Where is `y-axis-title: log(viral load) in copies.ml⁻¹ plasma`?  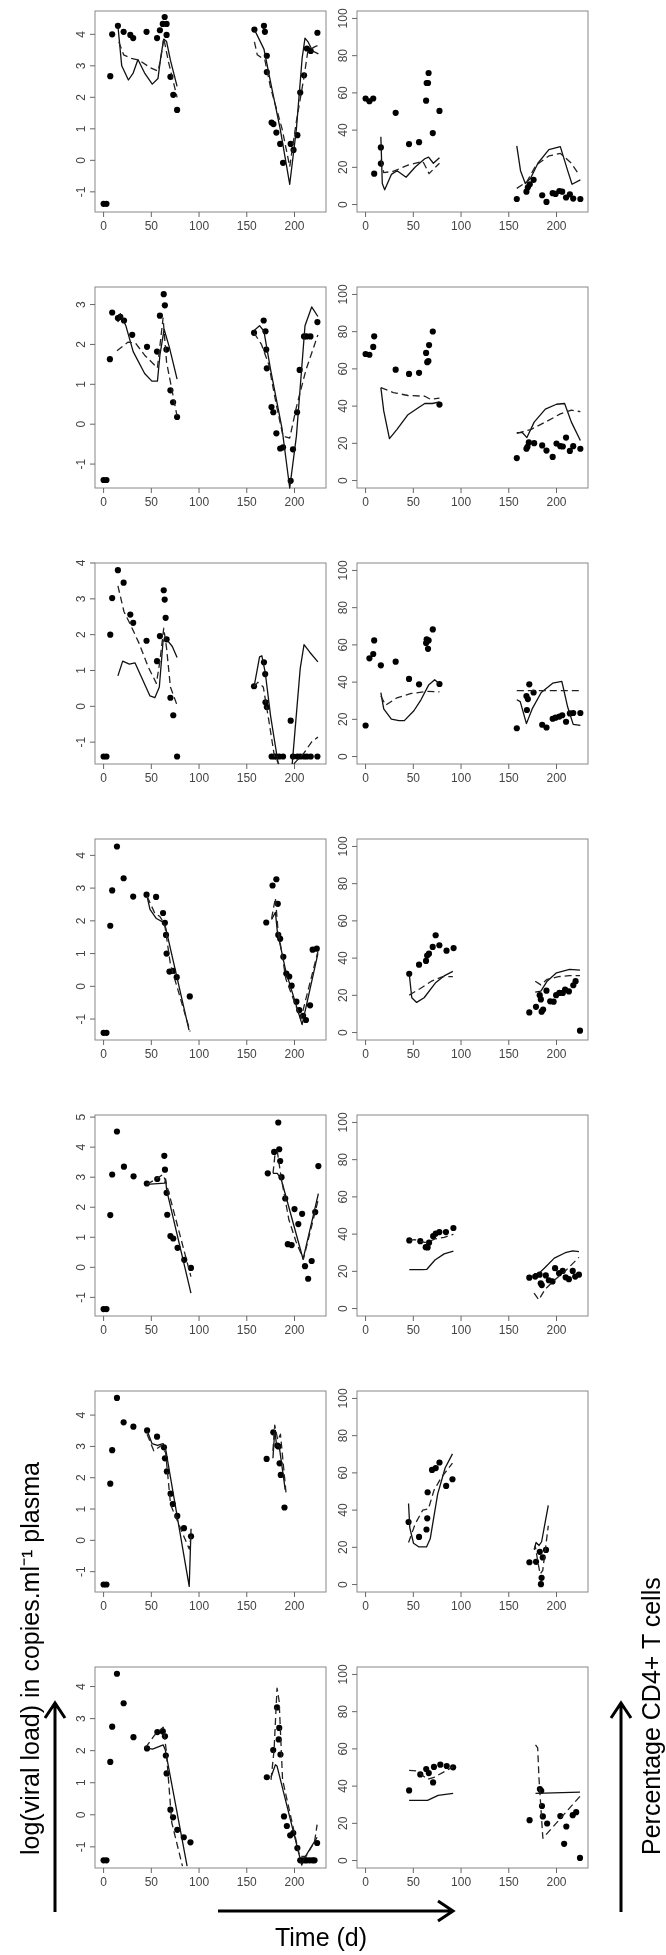 y-axis-title: log(viral load) in copies.ml⁻¹ plasma is located at coordinates (30, 1658).